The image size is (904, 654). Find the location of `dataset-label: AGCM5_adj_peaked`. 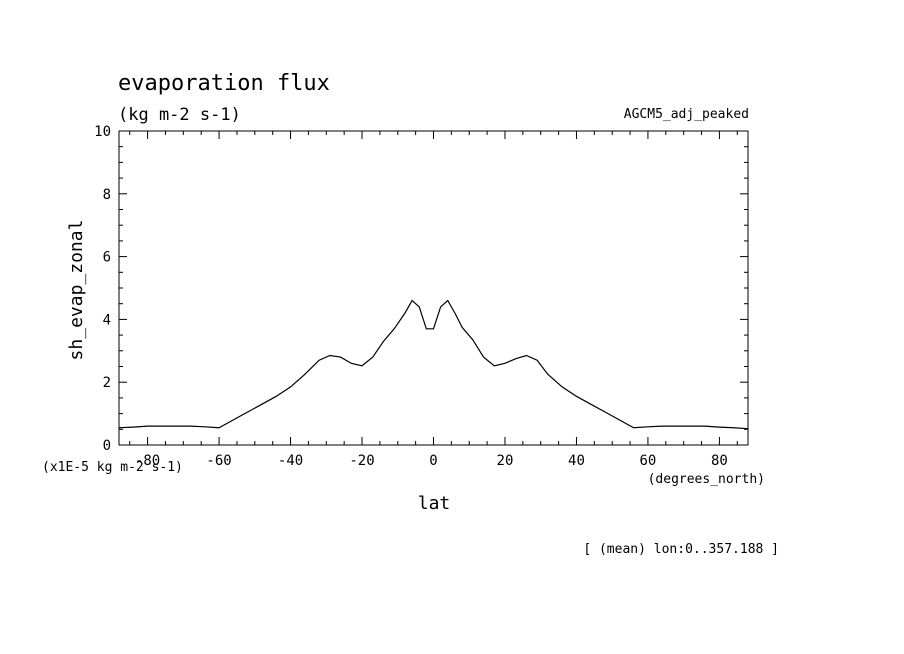

dataset-label: AGCM5_adj_peaked is located at coordinates (686, 114).